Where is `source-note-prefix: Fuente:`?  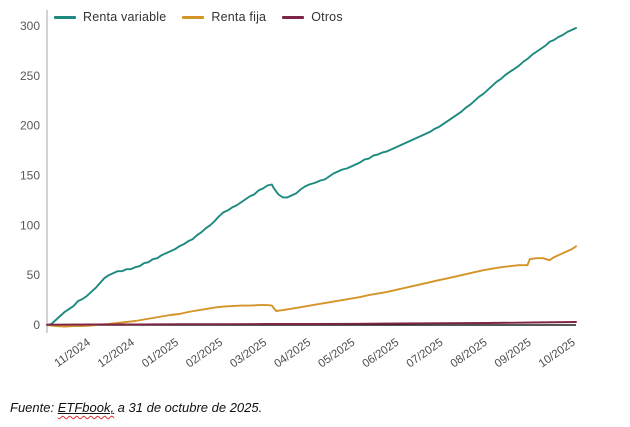 source-note-prefix: Fuente: is located at coordinates (34, 407).